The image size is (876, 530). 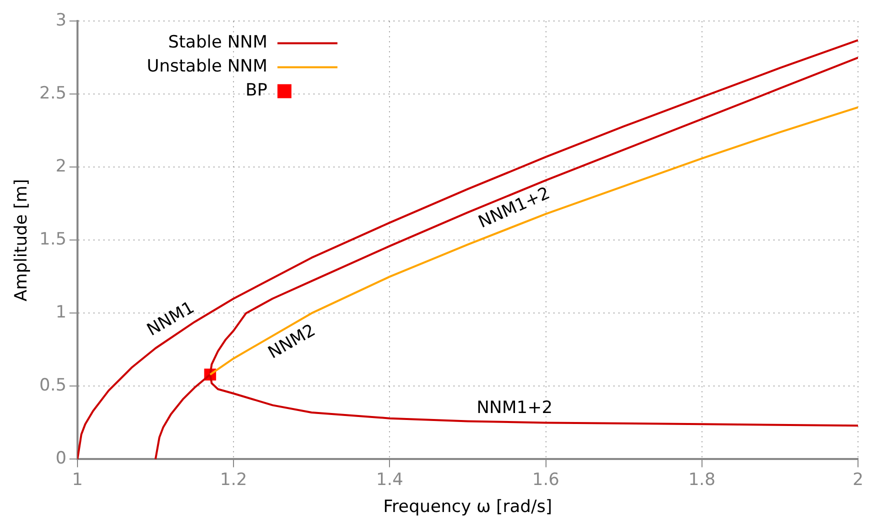 What do you see at coordinates (207, 66) in the screenshot?
I see `legend-label: Unstable NNM` at bounding box center [207, 66].